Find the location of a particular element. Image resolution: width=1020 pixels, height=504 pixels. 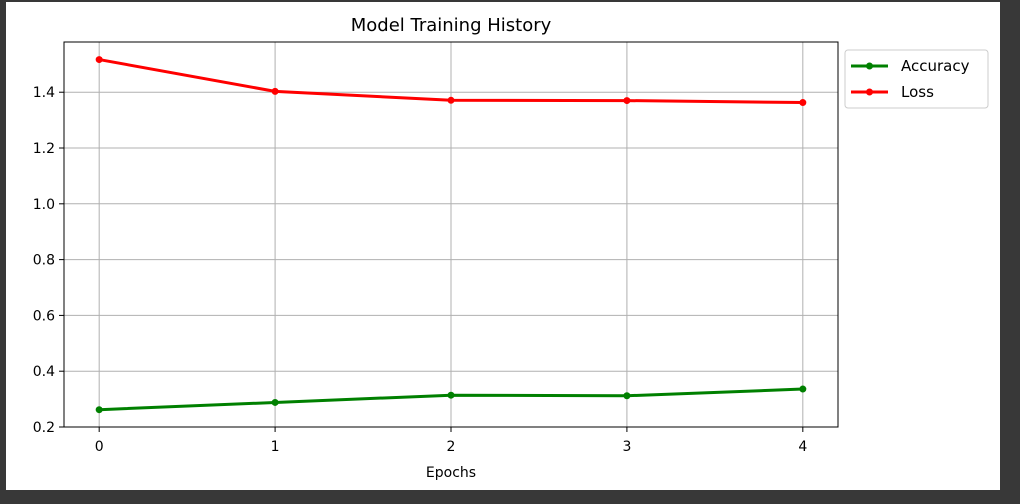

legend: Accuracy Loss is located at coordinates (916, 79).